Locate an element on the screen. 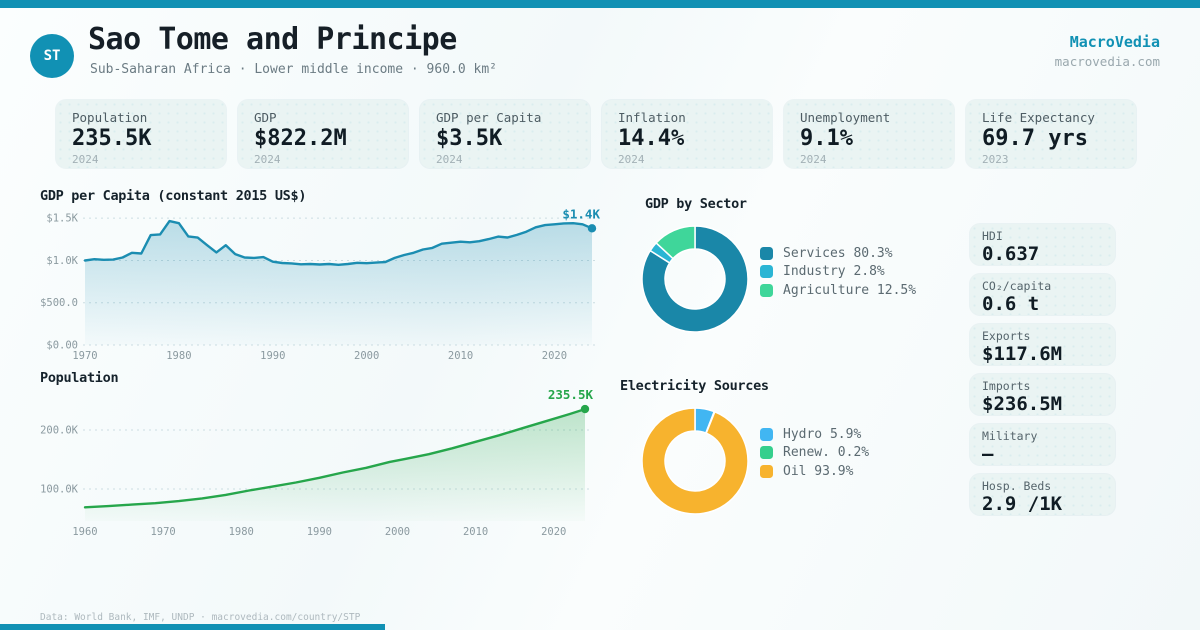 The width and height of the screenshot is (1200, 630). svg-text: 200.0K is located at coordinates (59, 431).